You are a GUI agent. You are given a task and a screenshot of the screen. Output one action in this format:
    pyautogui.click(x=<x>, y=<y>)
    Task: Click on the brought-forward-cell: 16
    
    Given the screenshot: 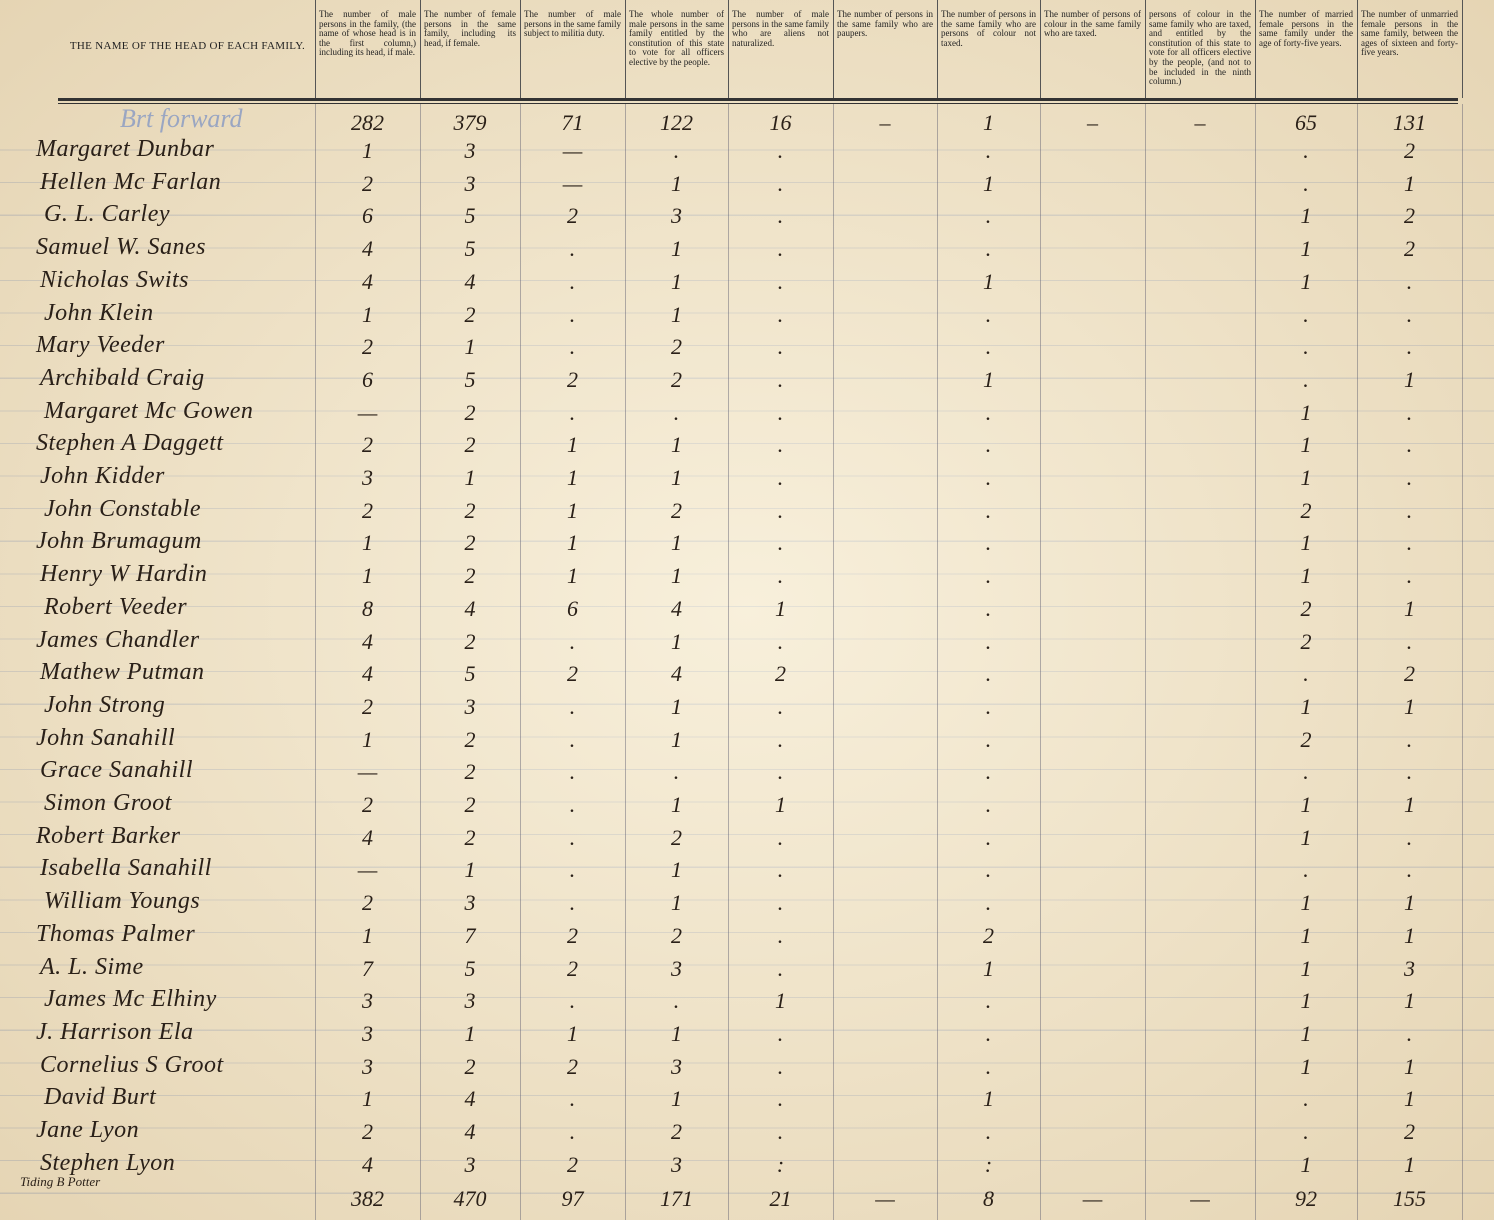 What is the action you would take?
    pyautogui.click(x=780, y=122)
    